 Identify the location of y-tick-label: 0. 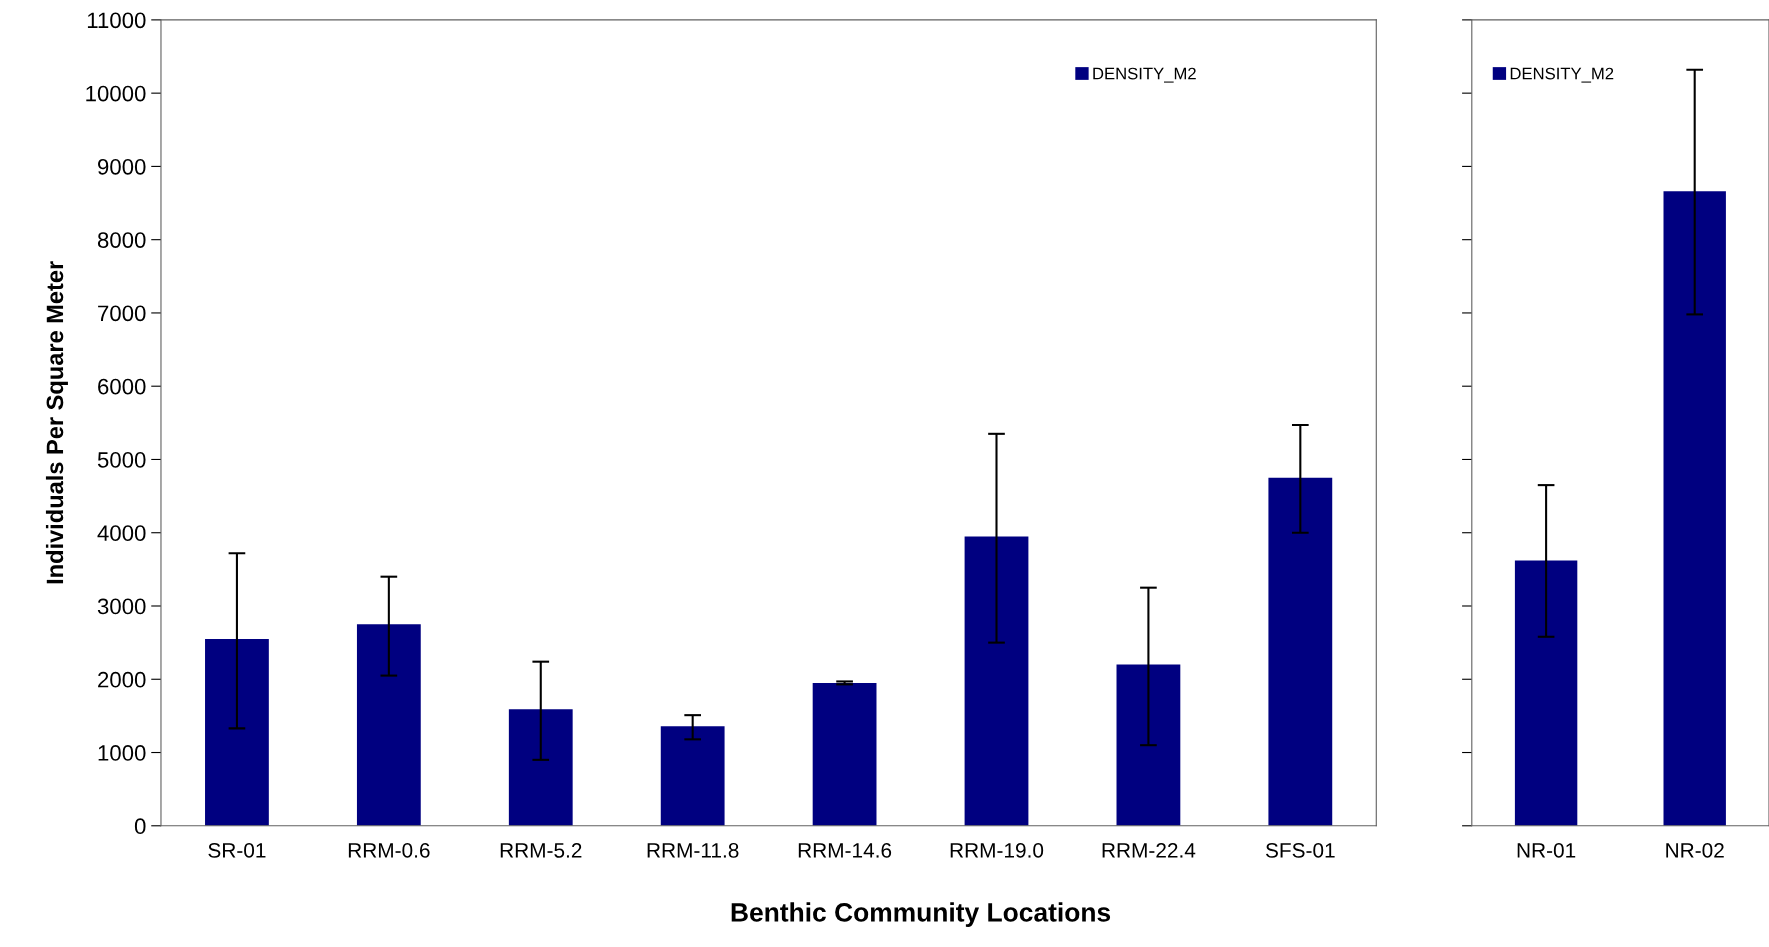
(140, 826).